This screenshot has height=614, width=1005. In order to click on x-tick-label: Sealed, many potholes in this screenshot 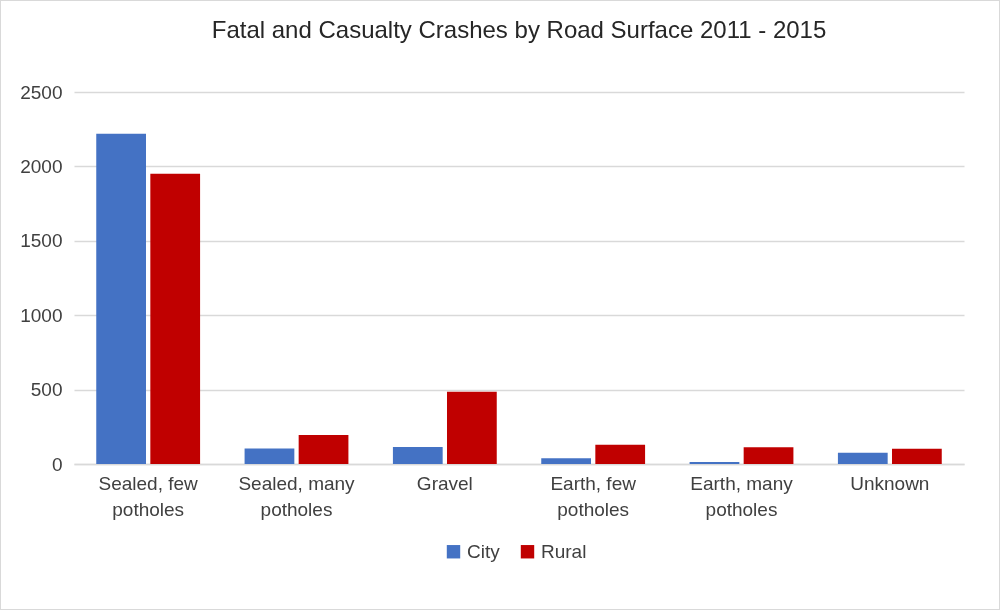, I will do `click(297, 496)`.